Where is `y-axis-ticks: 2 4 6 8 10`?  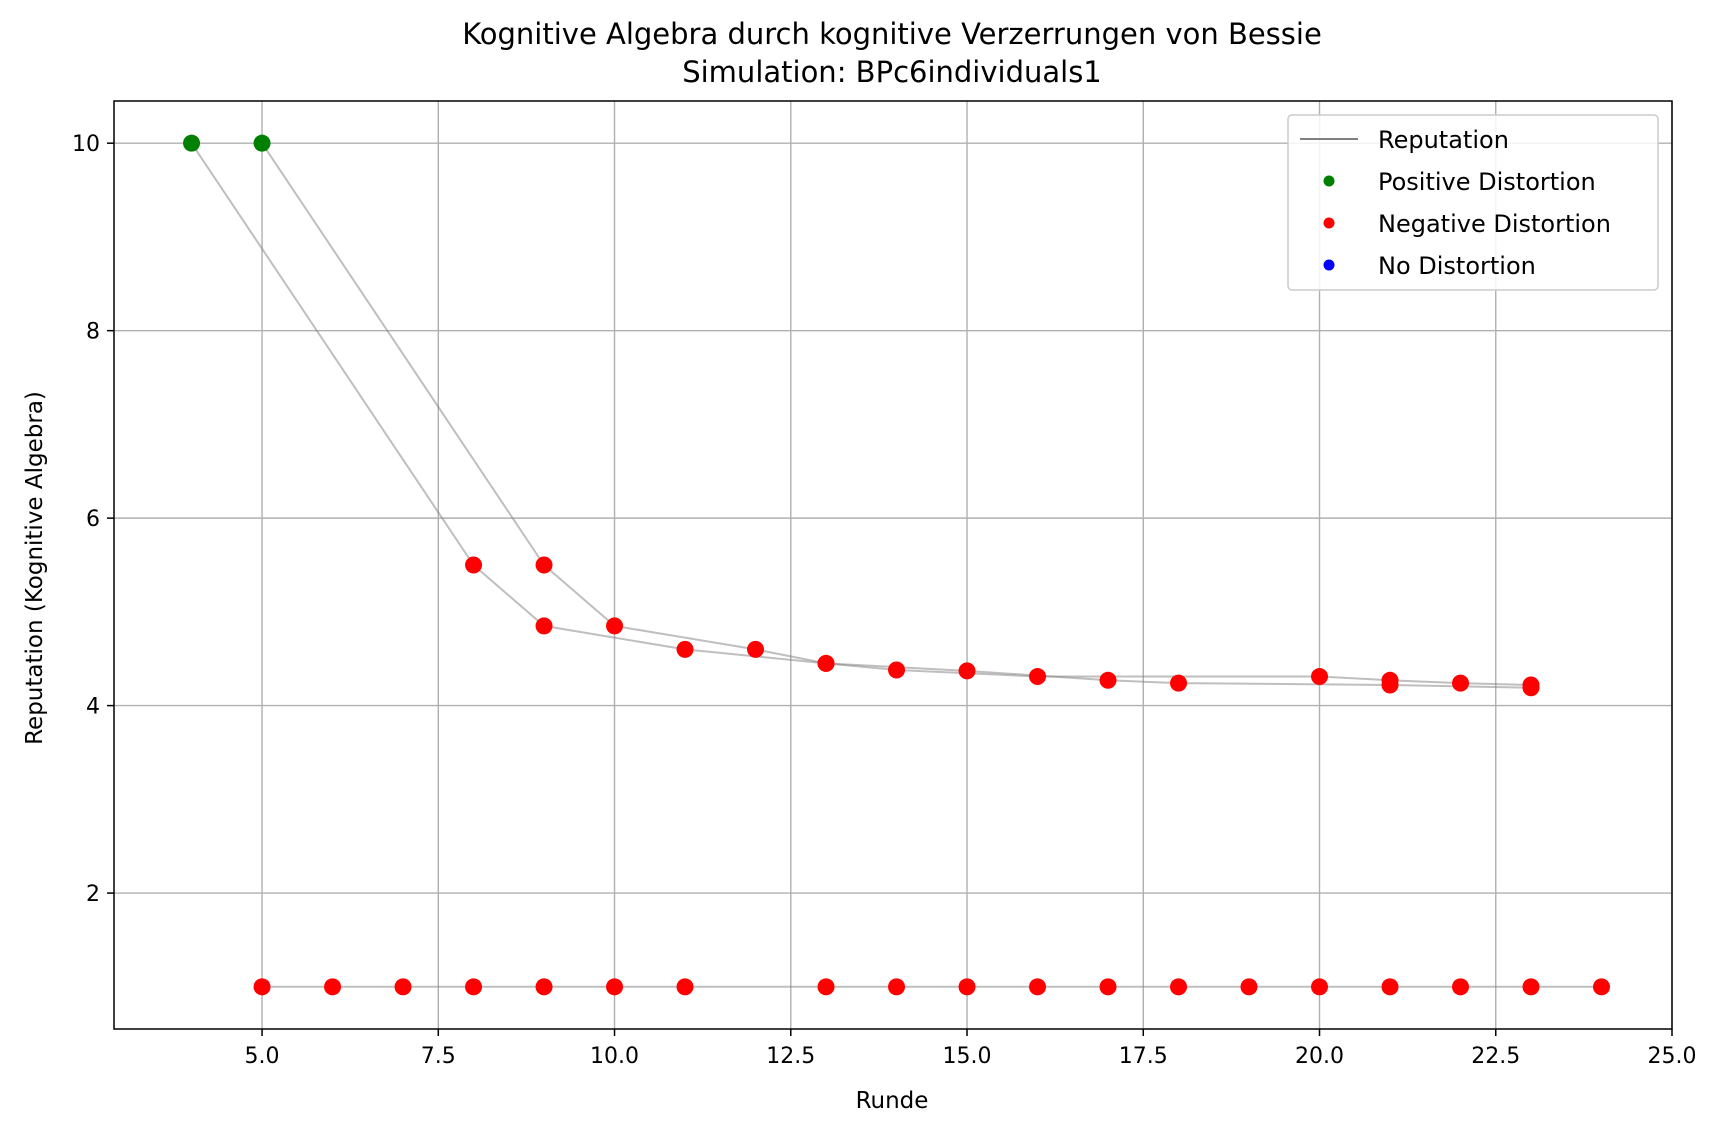 y-axis-ticks: 2 4 6 8 10 is located at coordinates (93, 519).